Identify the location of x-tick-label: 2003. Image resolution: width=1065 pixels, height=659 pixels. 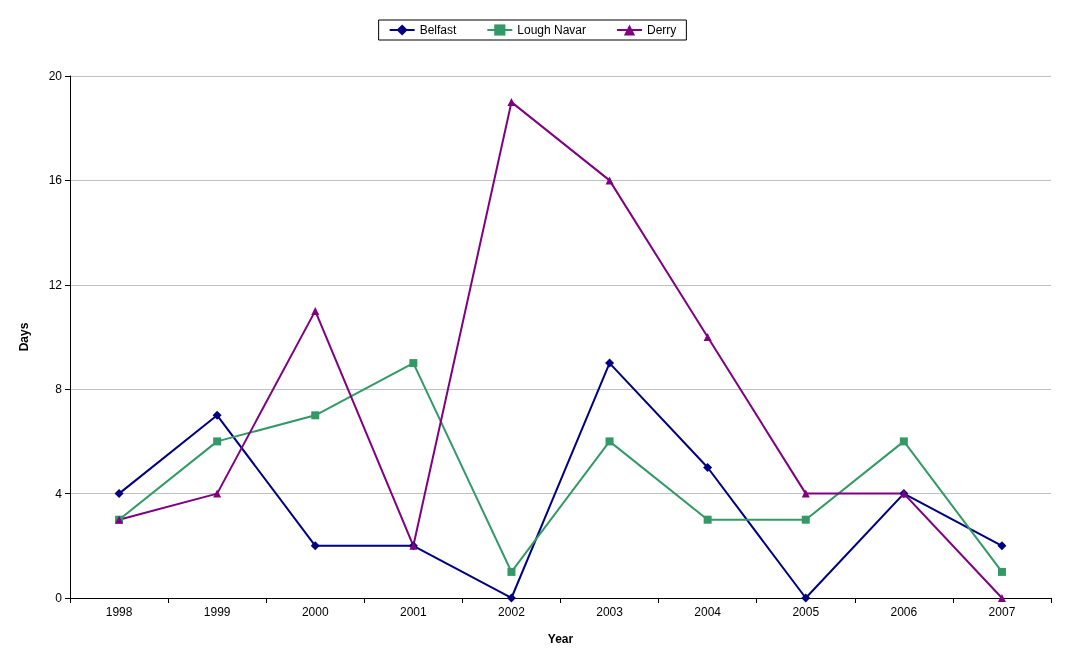
(610, 612).